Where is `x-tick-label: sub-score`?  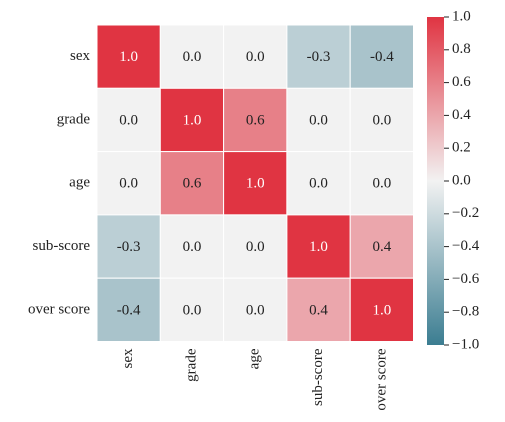 x-tick-label: sub-score is located at coordinates (318, 377).